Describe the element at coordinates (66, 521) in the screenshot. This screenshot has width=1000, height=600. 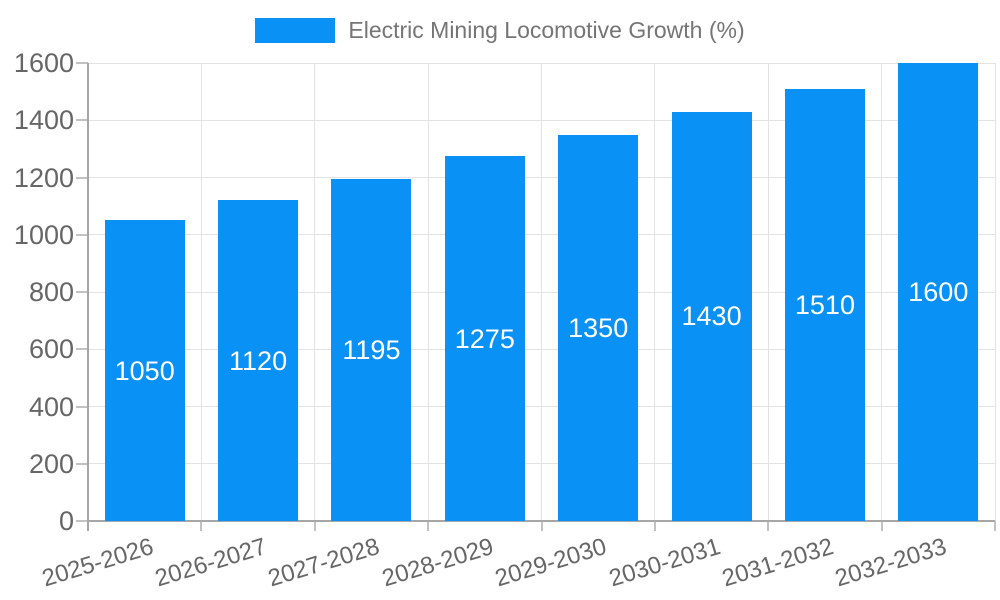
I see `y-tick-label: 0` at that location.